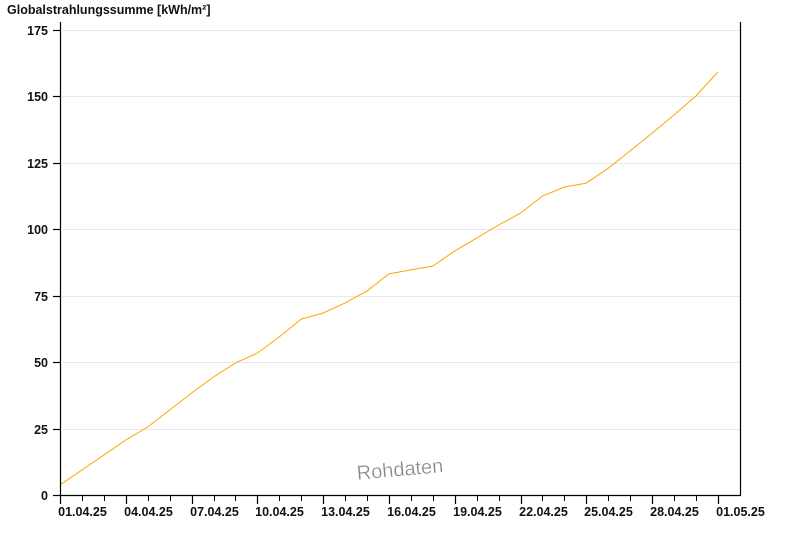 Image resolution: width=800 pixels, height=555 pixels. I want to click on x-tick-label: 25.04.25, so click(608, 512).